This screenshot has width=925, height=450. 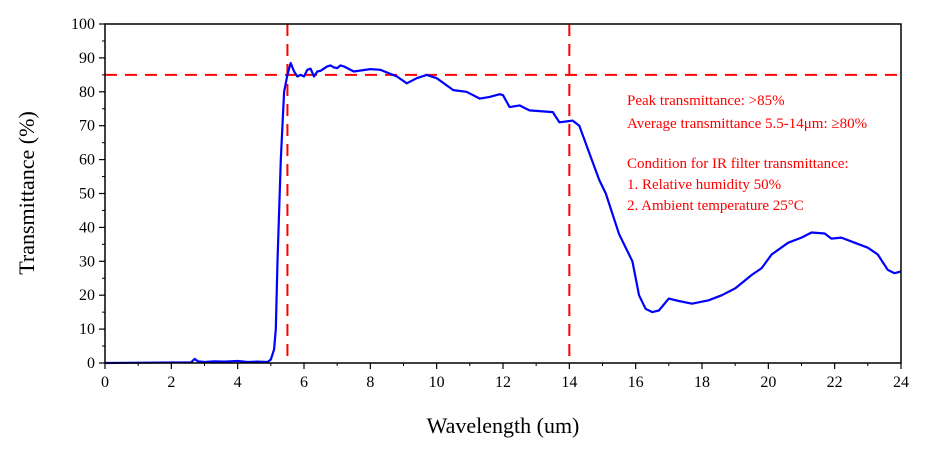 What do you see at coordinates (91, 363) in the screenshot?
I see `y-tick-label: 0` at bounding box center [91, 363].